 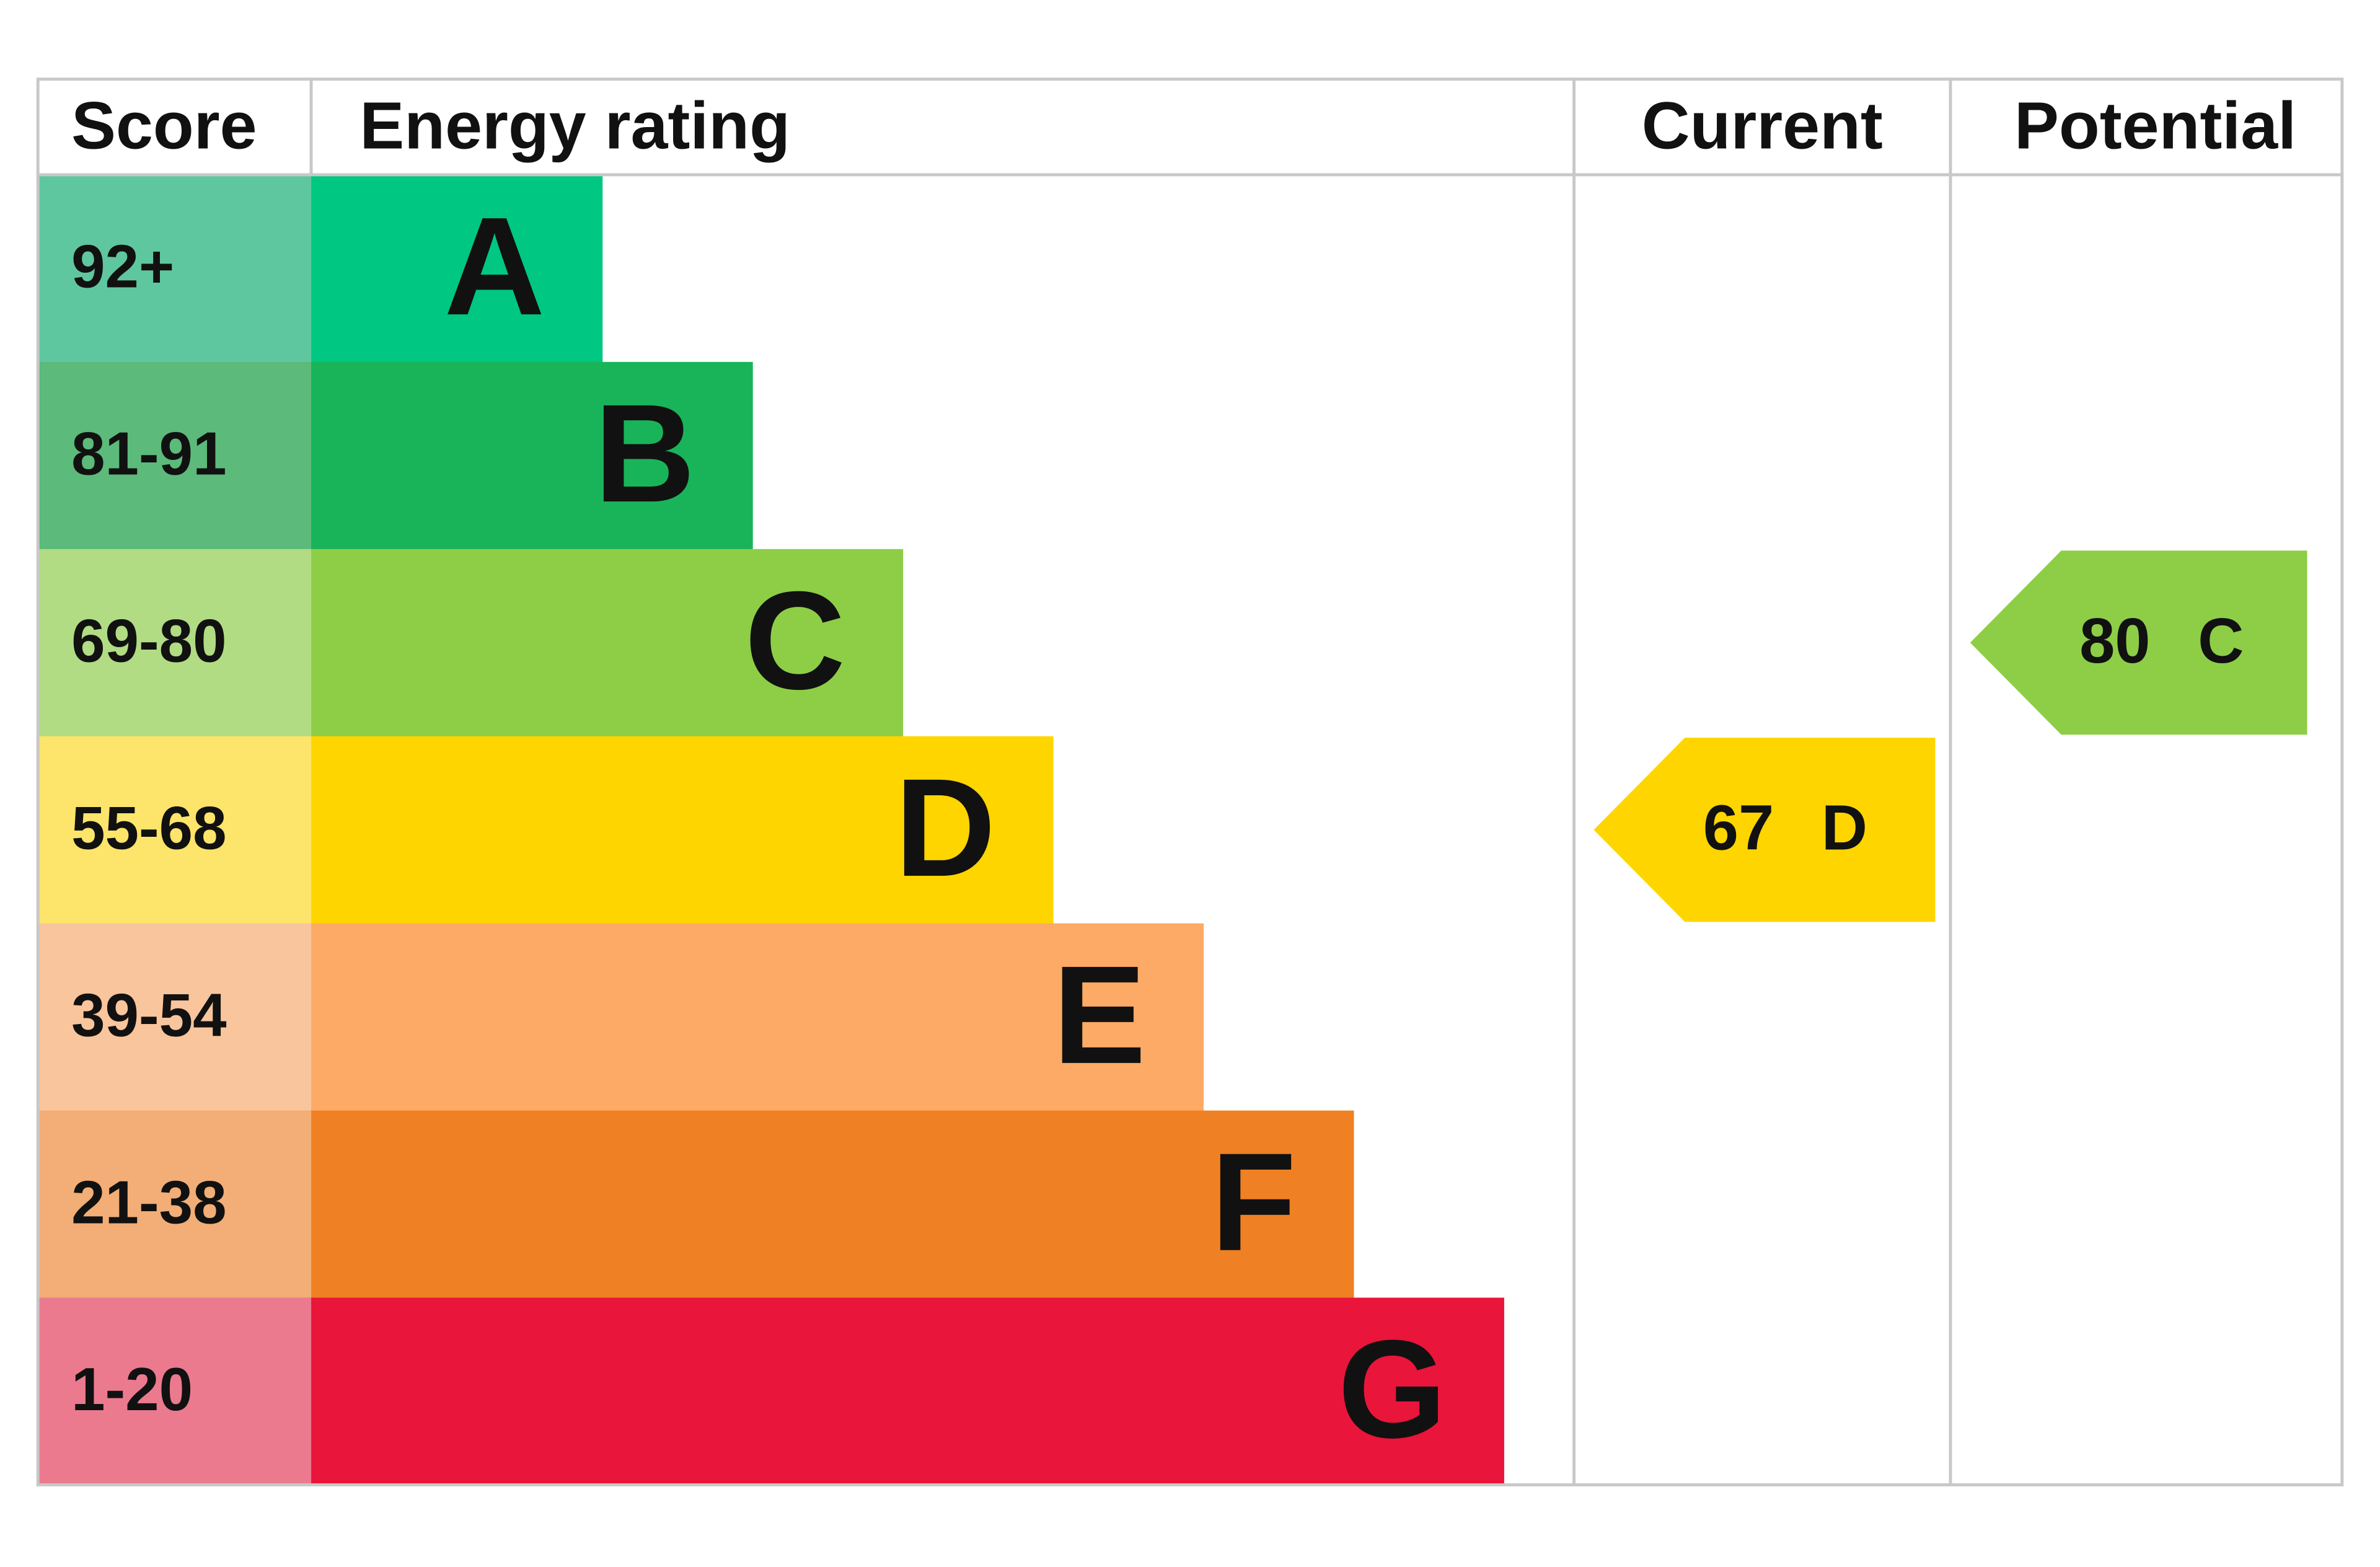 What do you see at coordinates (945, 827) in the screenshot?
I see `band-letter: D` at bounding box center [945, 827].